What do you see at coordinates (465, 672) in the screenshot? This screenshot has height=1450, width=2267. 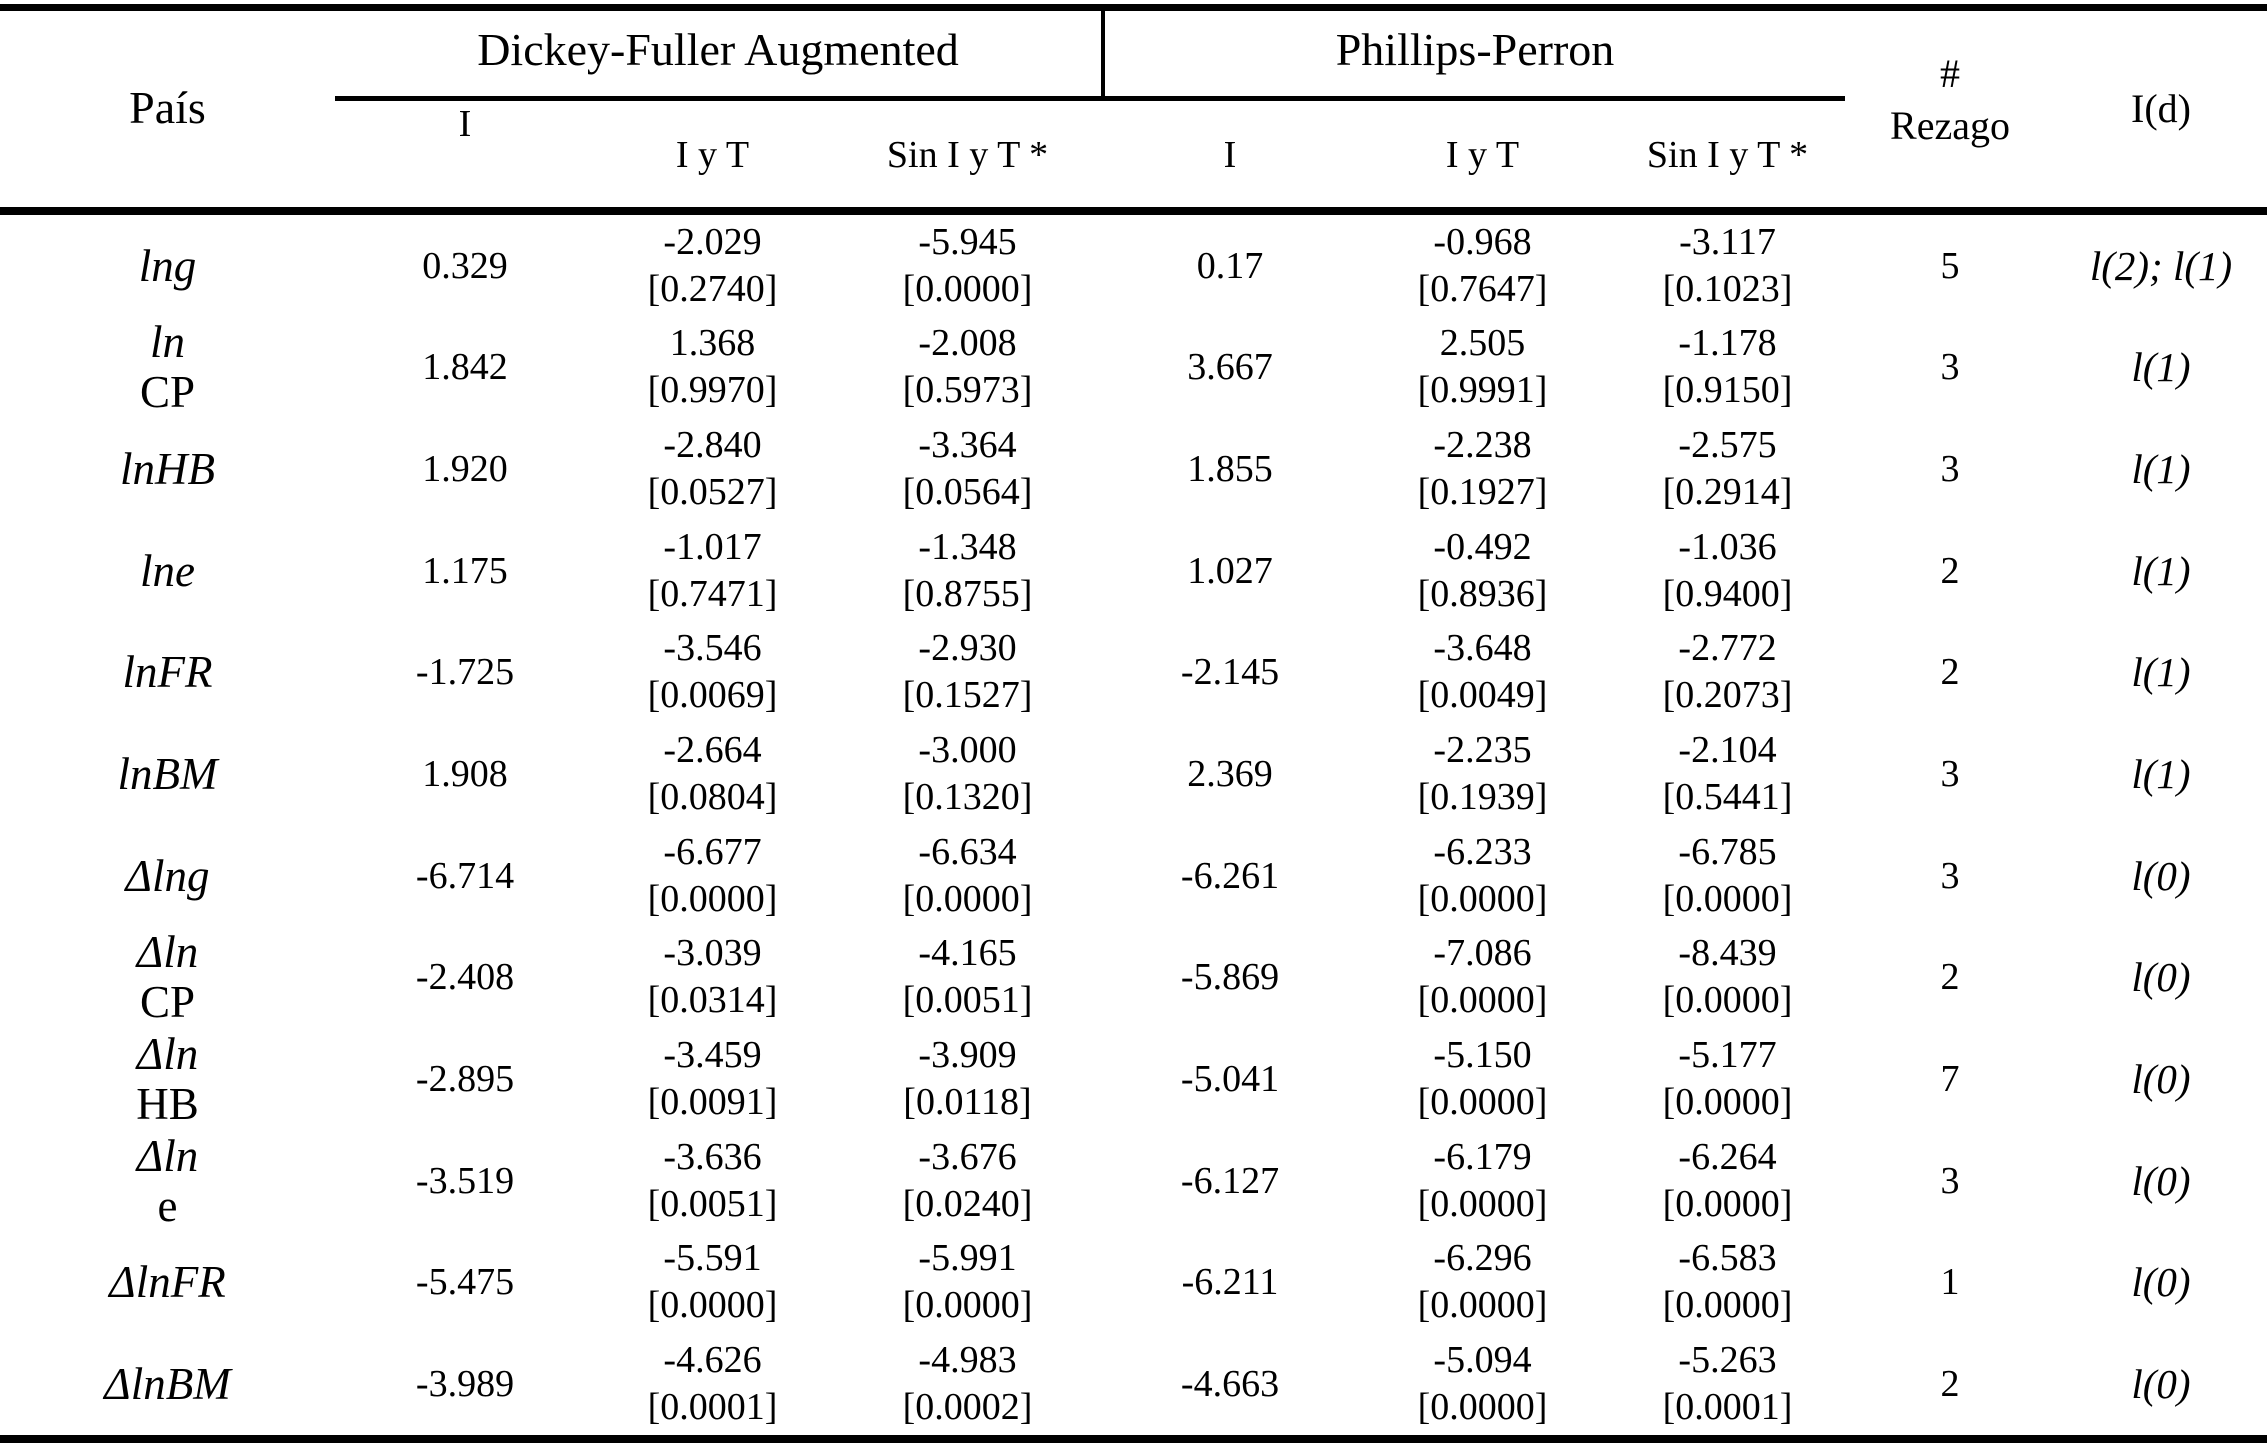 I see `dfa-i-value: -1.725` at bounding box center [465, 672].